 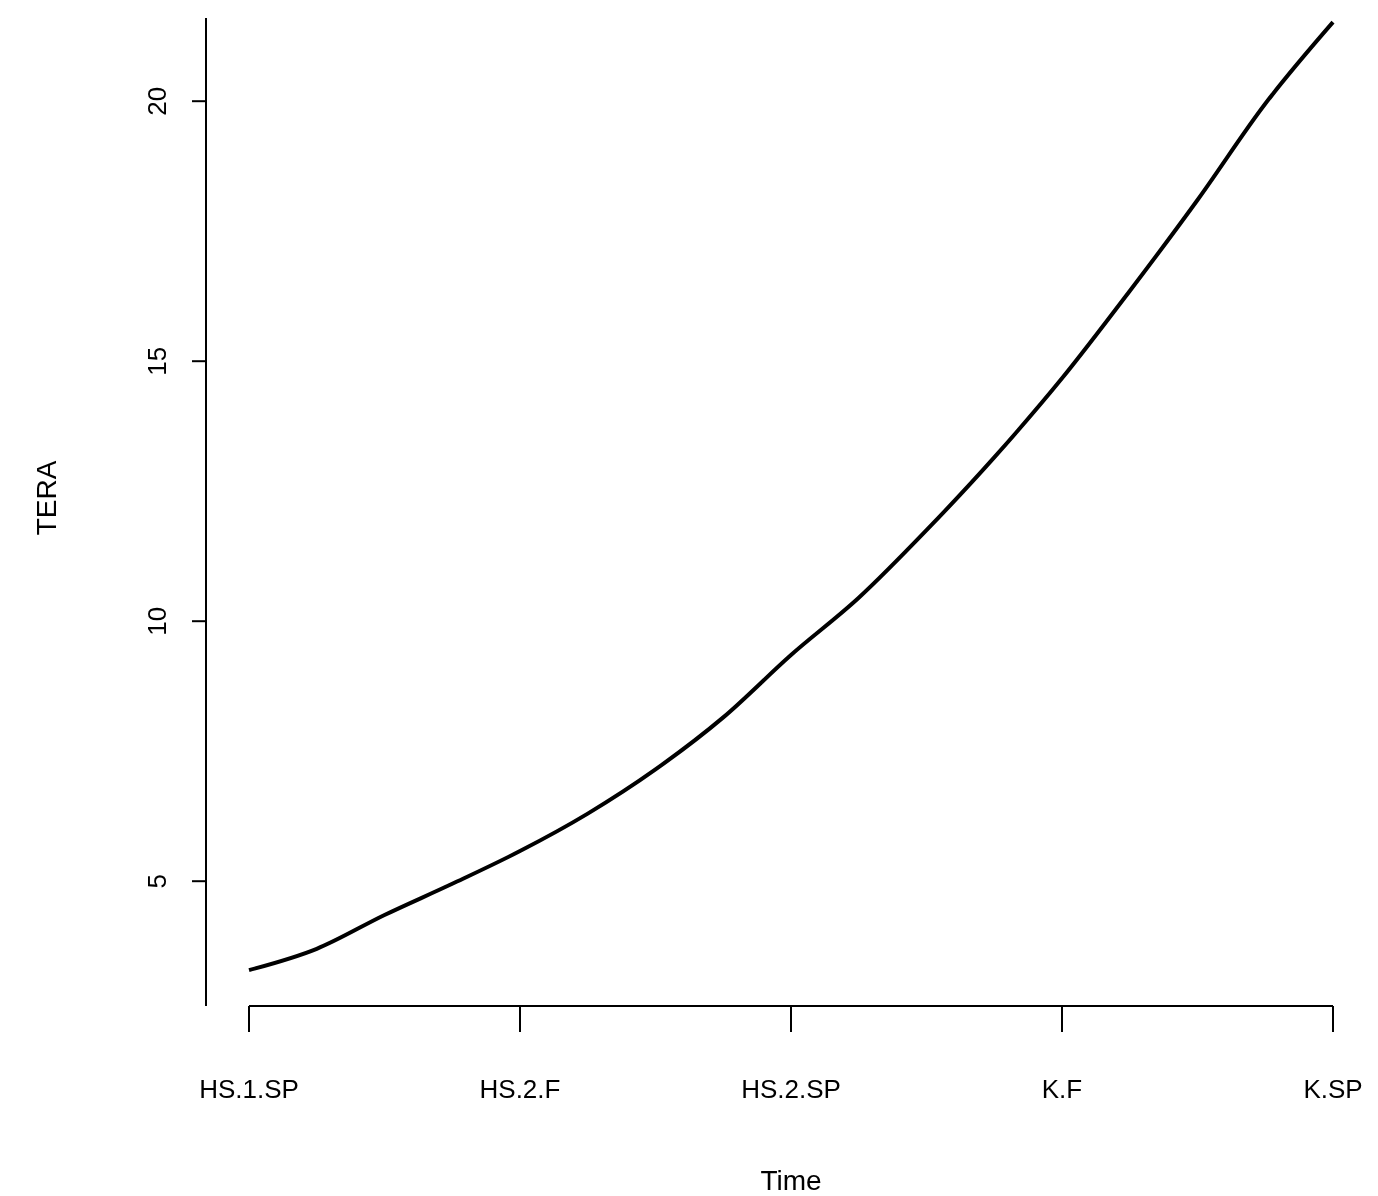 What do you see at coordinates (157, 101) in the screenshot?
I see `y-tick-label: 20` at bounding box center [157, 101].